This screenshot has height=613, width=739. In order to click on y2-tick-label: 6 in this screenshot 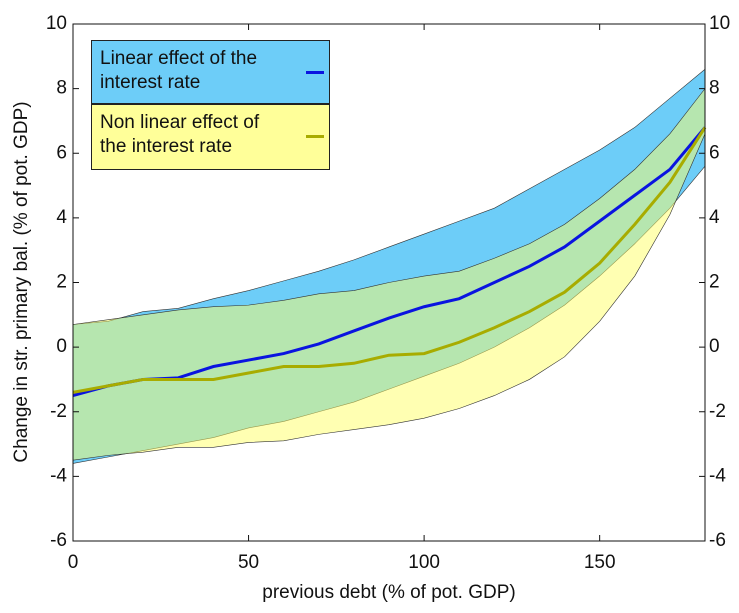, I will do `click(714, 152)`.